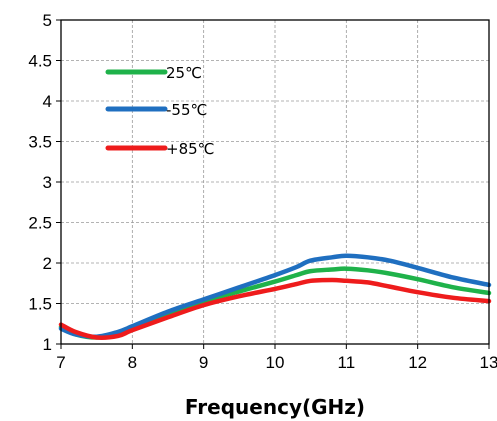  I want to click on legend-label-0: 25℃, so click(184, 73).